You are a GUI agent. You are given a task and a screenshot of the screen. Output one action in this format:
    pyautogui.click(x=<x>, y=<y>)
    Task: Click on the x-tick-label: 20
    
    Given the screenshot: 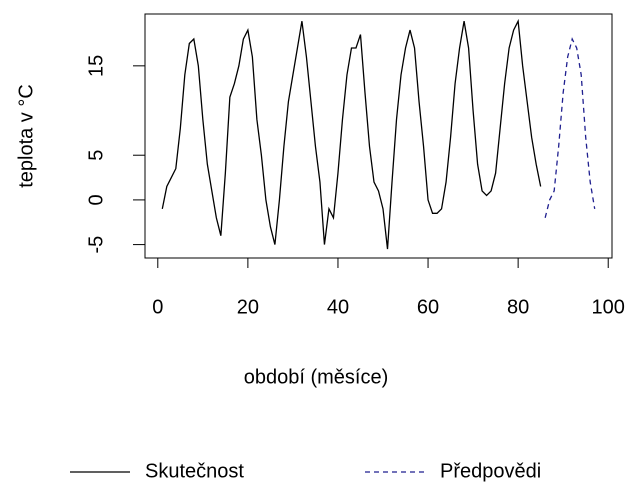 What is the action you would take?
    pyautogui.click(x=248, y=307)
    